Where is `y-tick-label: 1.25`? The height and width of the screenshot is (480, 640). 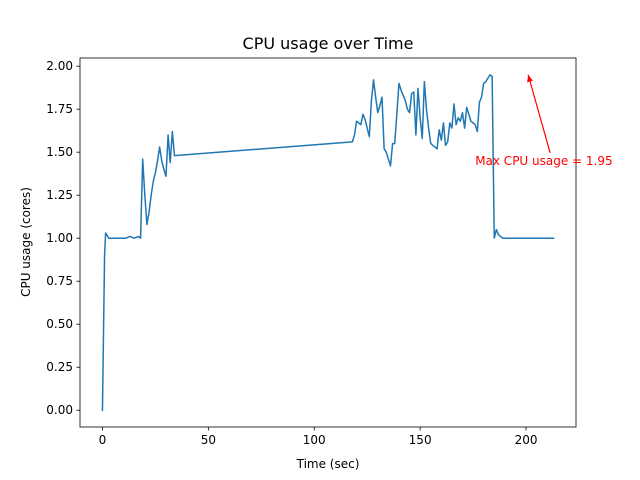 y-tick-label: 1.25 is located at coordinates (59, 195).